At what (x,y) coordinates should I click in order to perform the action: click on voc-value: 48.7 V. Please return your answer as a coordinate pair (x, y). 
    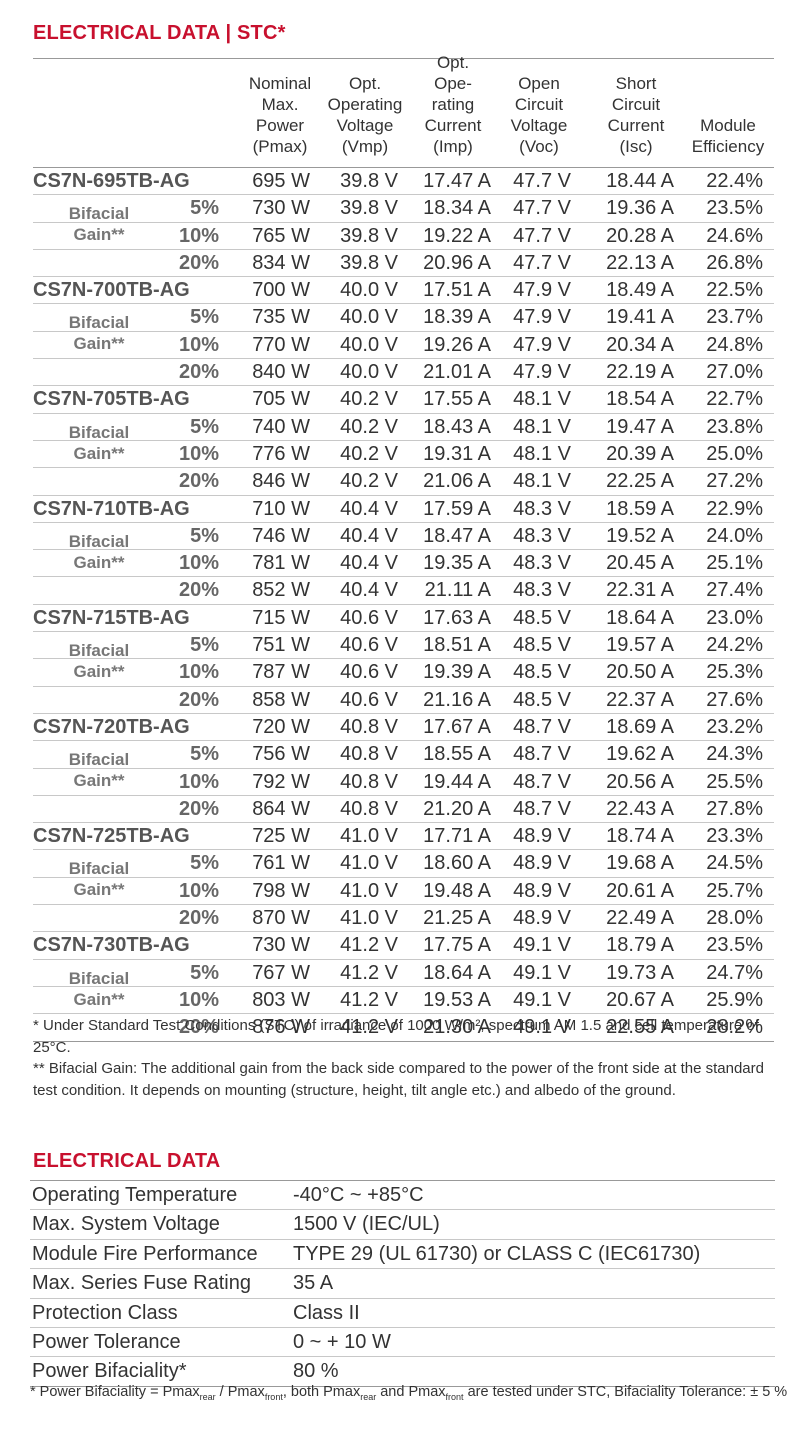
    Looking at the image, I should click on (542, 808).